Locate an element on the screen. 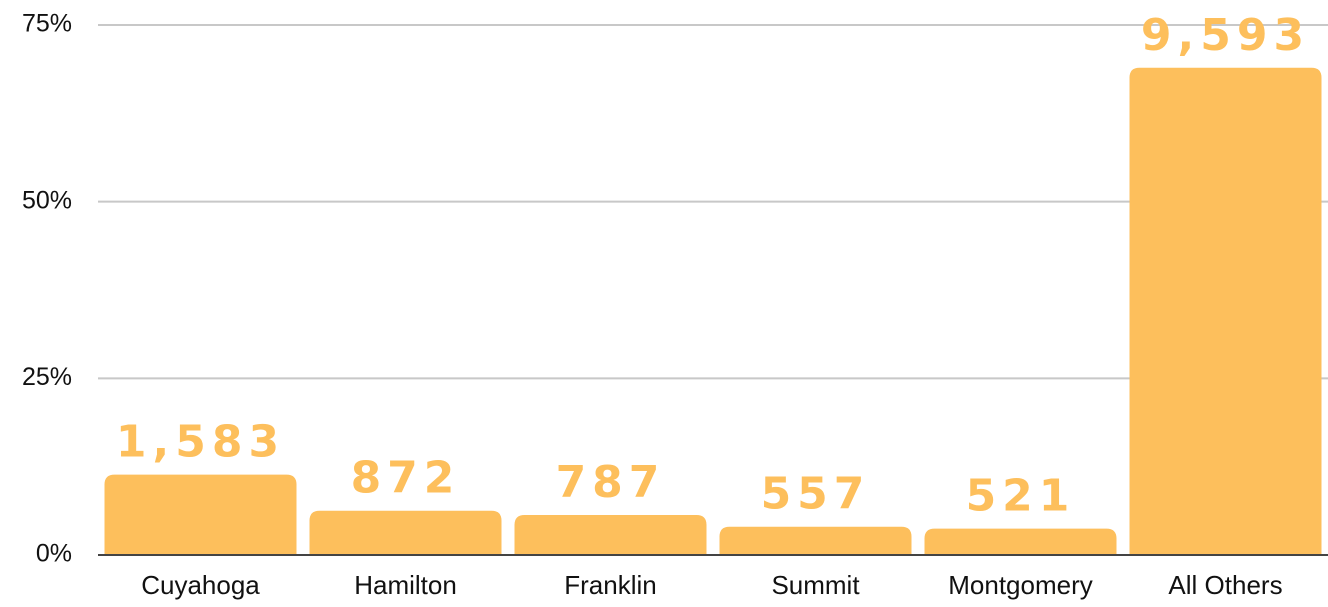  y-tick-label: 50% is located at coordinates (47, 200).